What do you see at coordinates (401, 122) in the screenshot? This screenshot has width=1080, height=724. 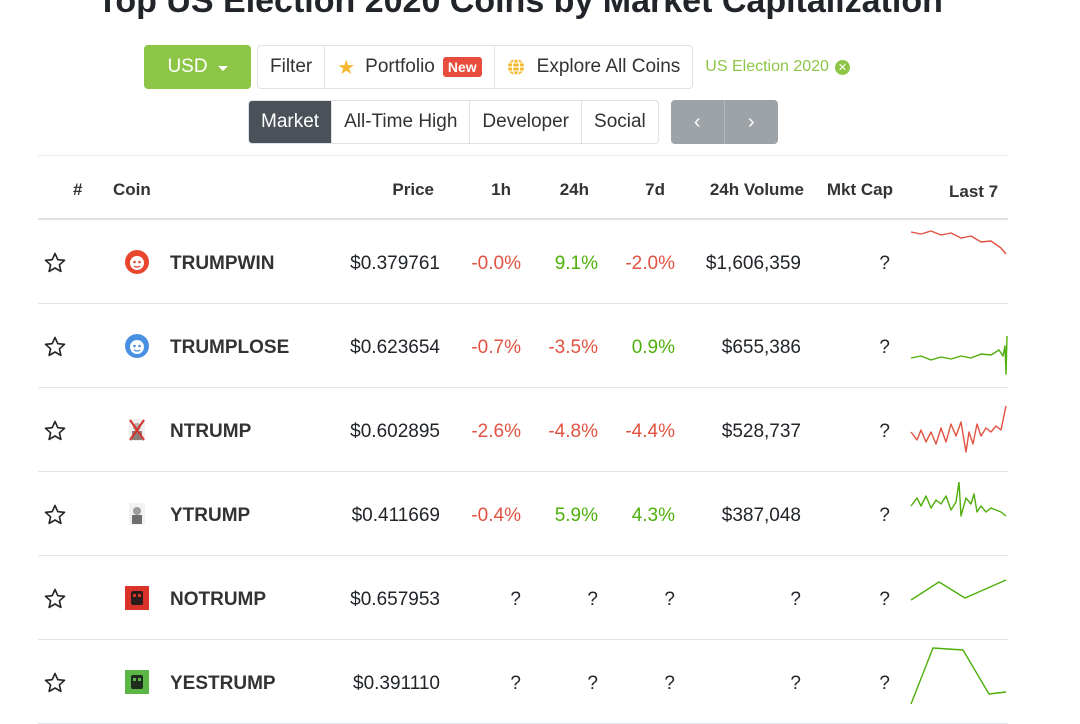 I see `tab-all-time-high: All-Time High` at bounding box center [401, 122].